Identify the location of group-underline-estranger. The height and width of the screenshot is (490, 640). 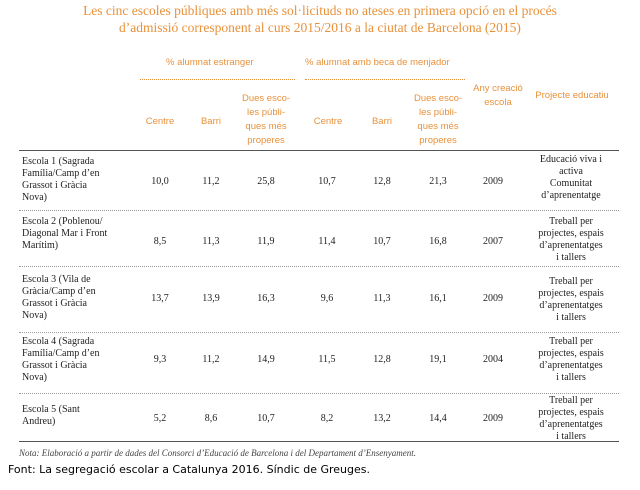
(217, 79).